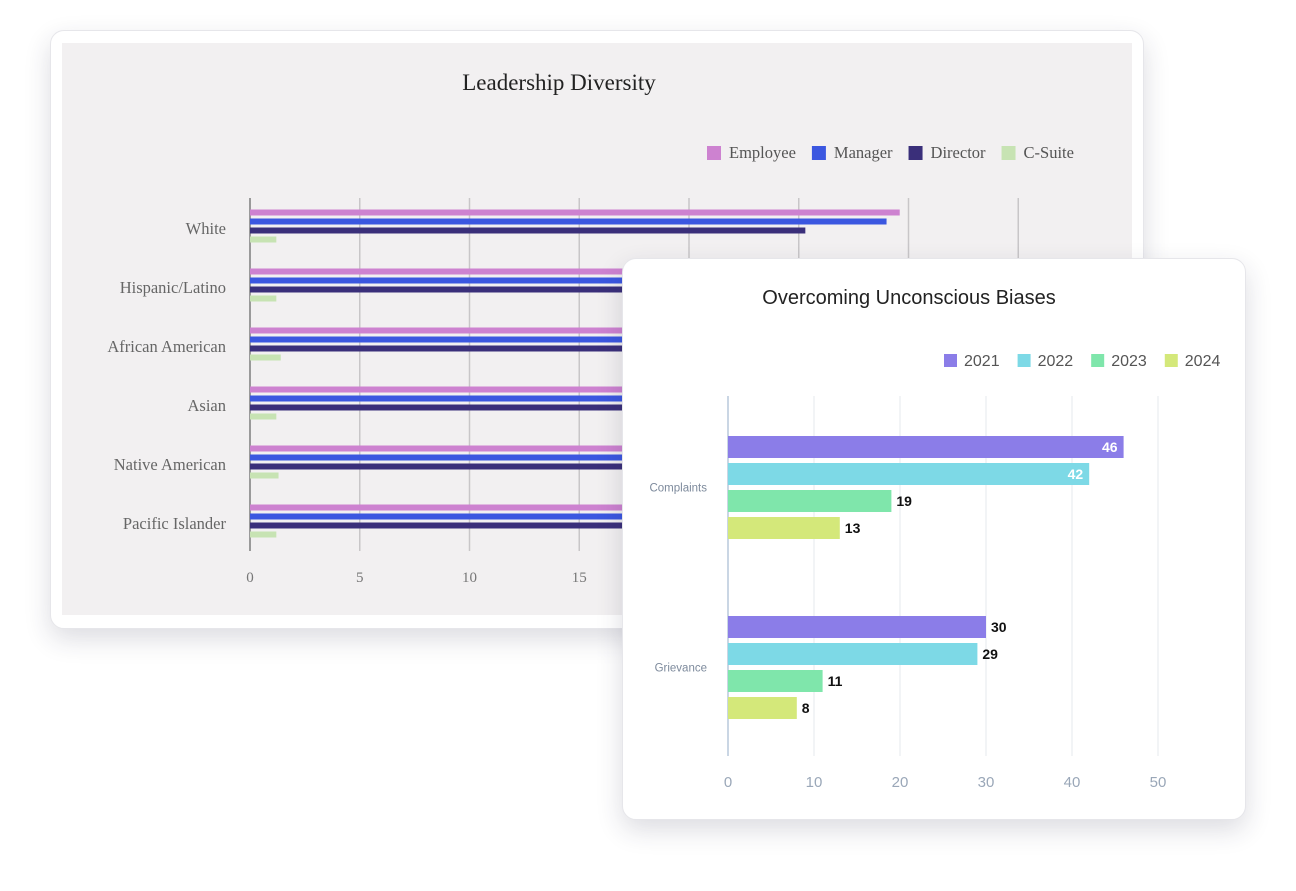 The image size is (1296, 891). What do you see at coordinates (263, 416) in the screenshot?
I see `bar-c-suite-asian` at bounding box center [263, 416].